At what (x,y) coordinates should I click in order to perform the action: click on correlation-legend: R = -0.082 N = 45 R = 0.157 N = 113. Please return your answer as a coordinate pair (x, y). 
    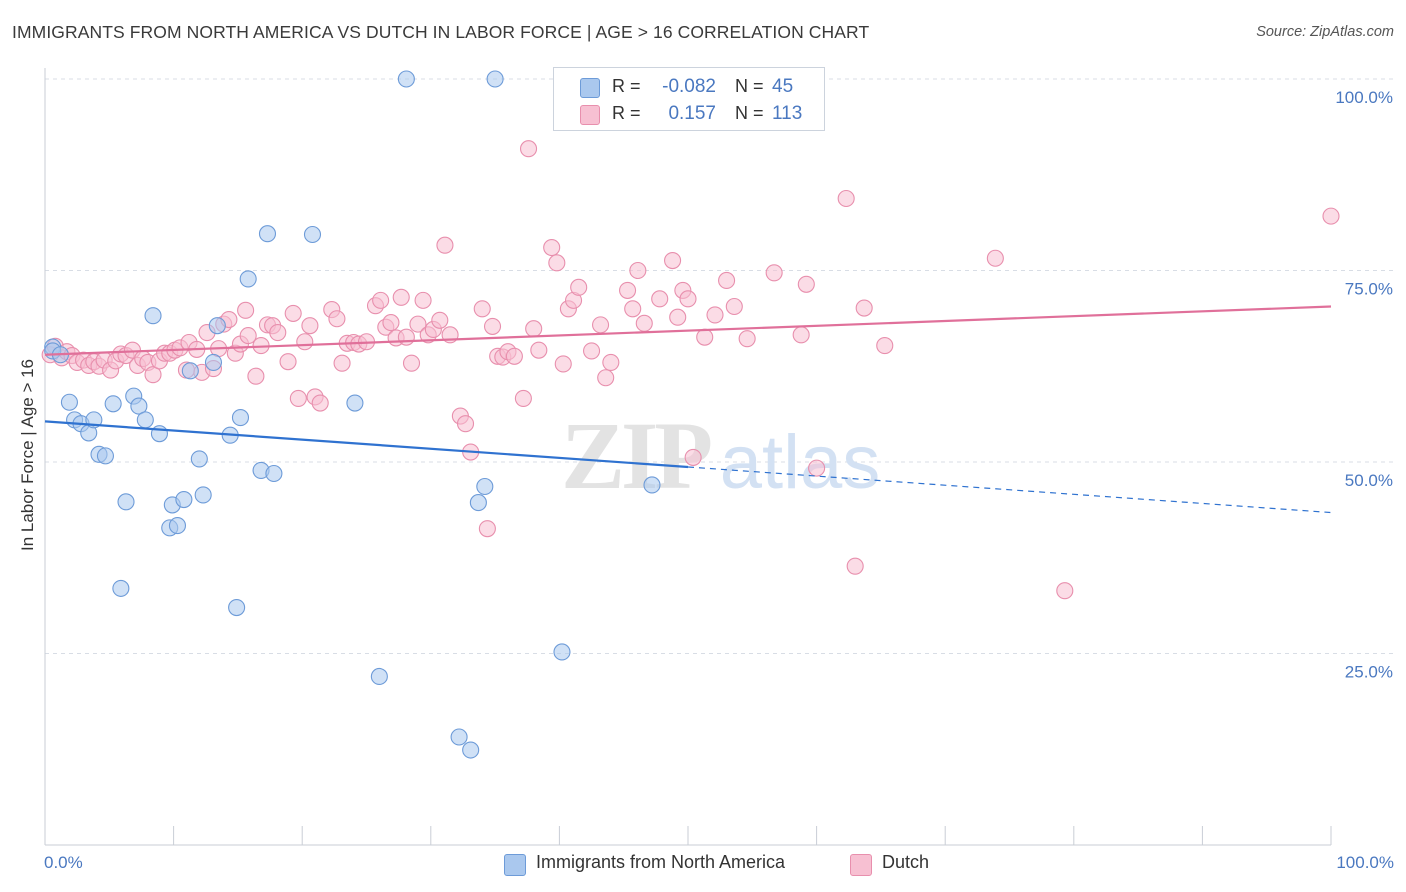
    Looking at the image, I should click on (689, 99).